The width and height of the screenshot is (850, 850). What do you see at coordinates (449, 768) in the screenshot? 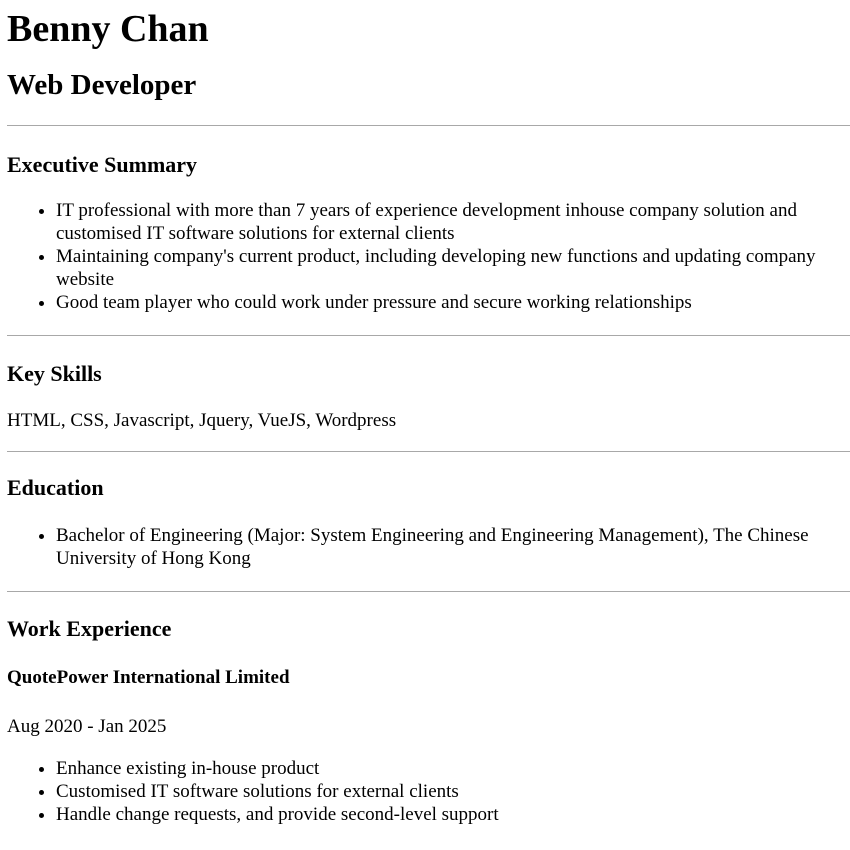
I see `list-item: Enhance existing in-house product` at bounding box center [449, 768].